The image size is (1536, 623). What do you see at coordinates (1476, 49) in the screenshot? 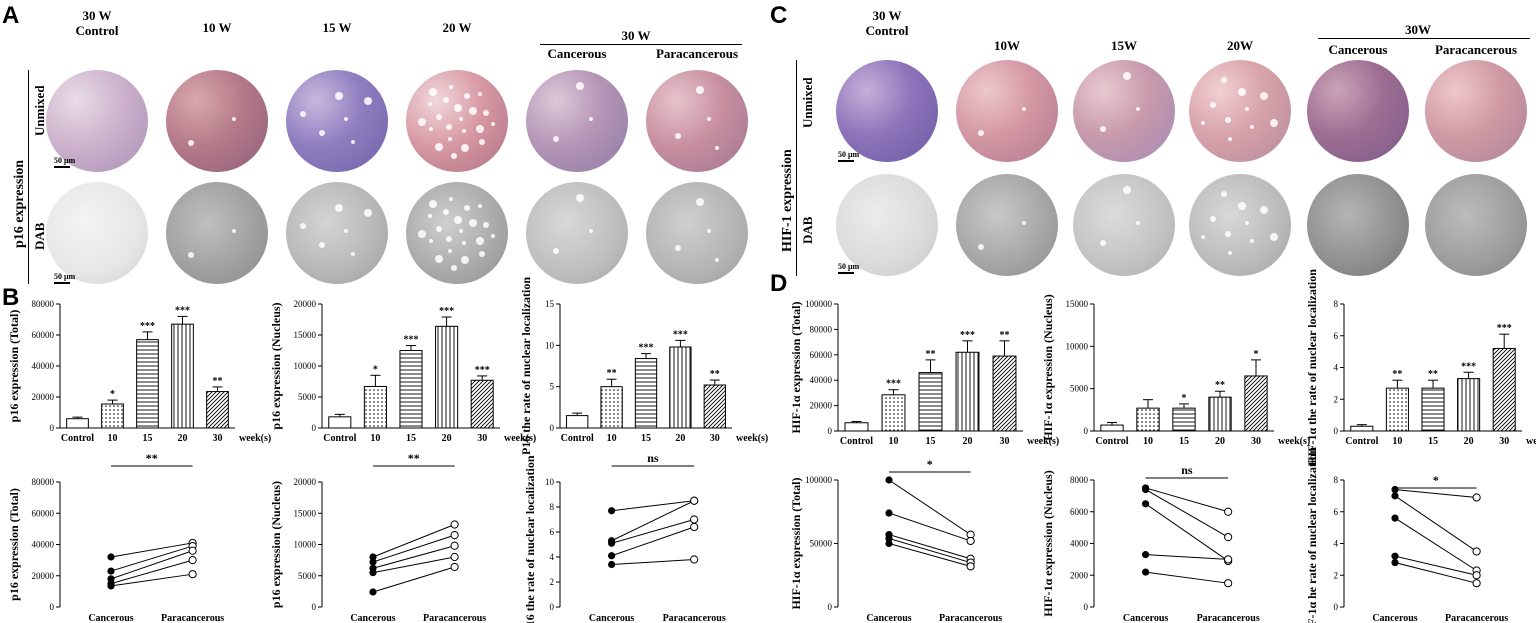
I see `column-header: Paracancerous` at bounding box center [1476, 49].